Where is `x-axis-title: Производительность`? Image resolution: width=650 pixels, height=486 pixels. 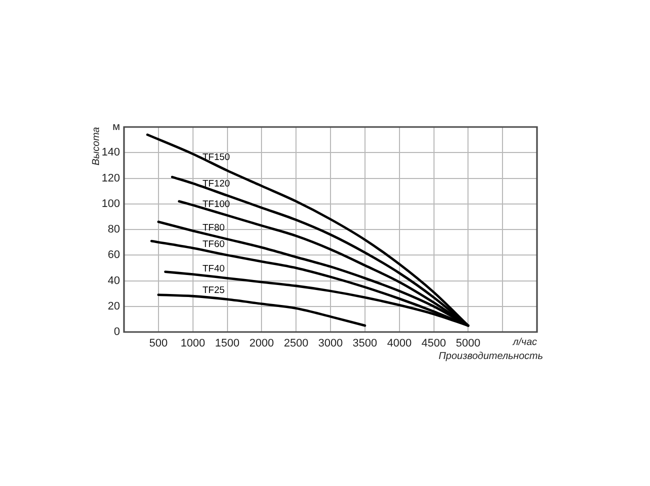 x-axis-title: Производительность is located at coordinates (490, 356).